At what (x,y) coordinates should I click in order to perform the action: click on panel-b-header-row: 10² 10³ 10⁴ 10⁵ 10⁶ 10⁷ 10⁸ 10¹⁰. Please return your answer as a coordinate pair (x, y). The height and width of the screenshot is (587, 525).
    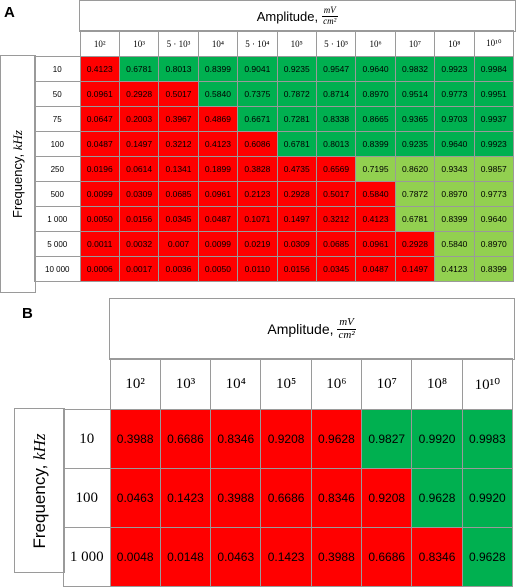
    Looking at the image, I should click on (288, 384).